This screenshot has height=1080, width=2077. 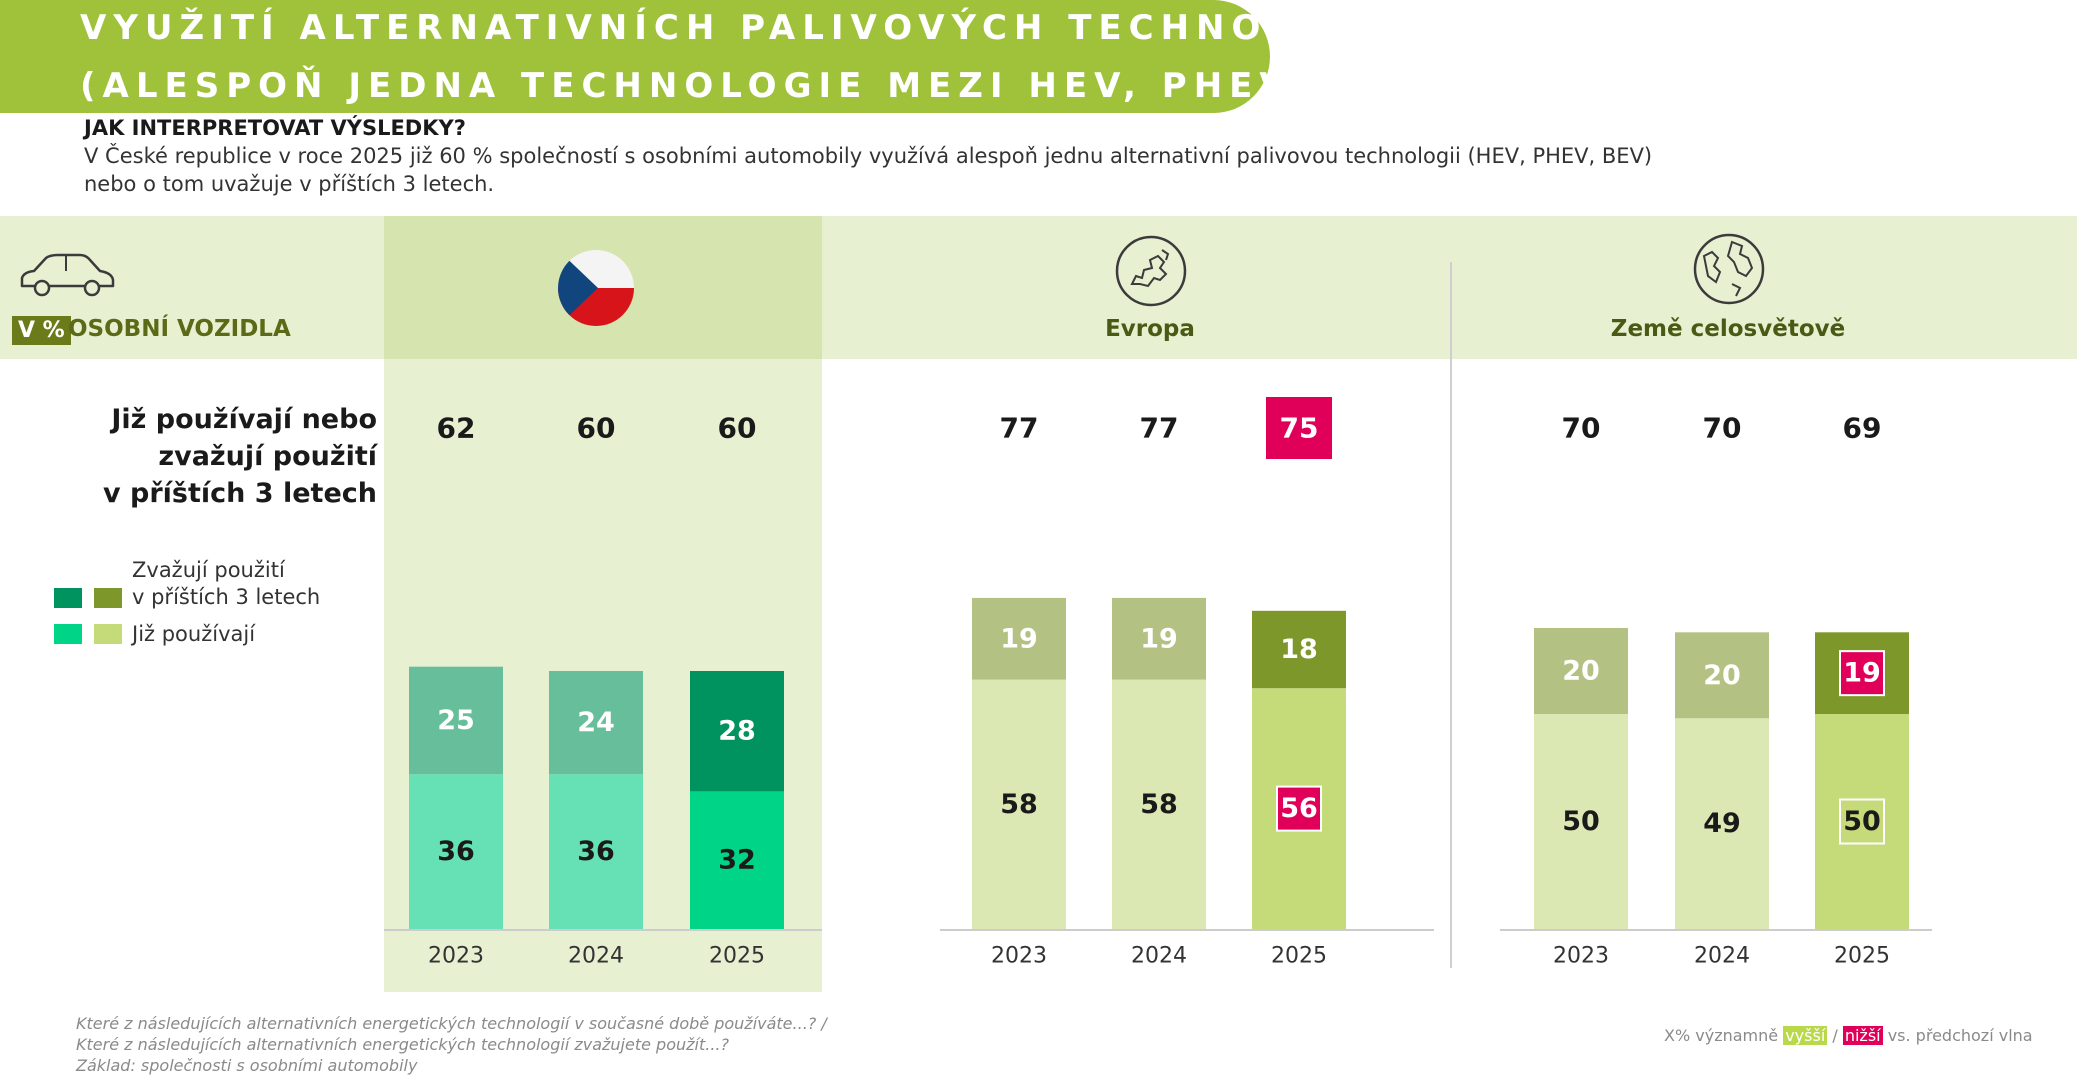 I want to click on sig-box-considering-2-2025, so click(x=1862, y=673).